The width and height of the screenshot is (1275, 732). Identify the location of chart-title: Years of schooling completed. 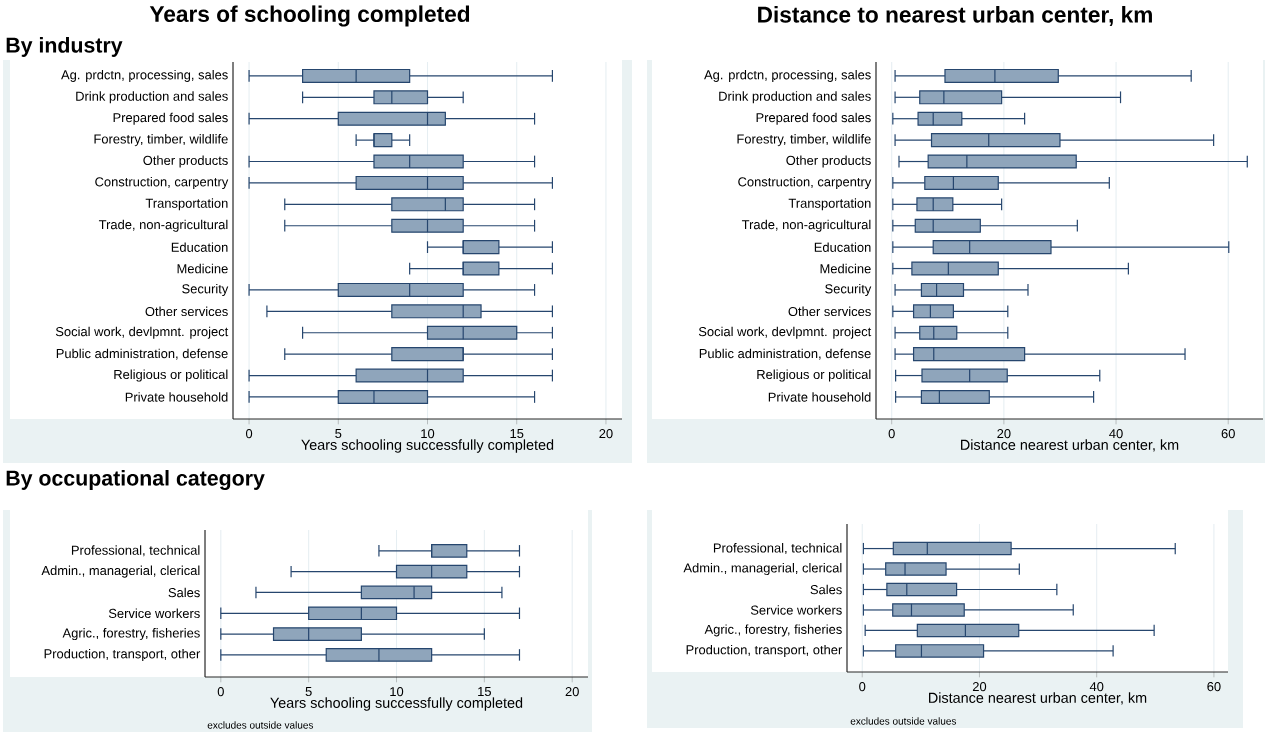
(309, 16).